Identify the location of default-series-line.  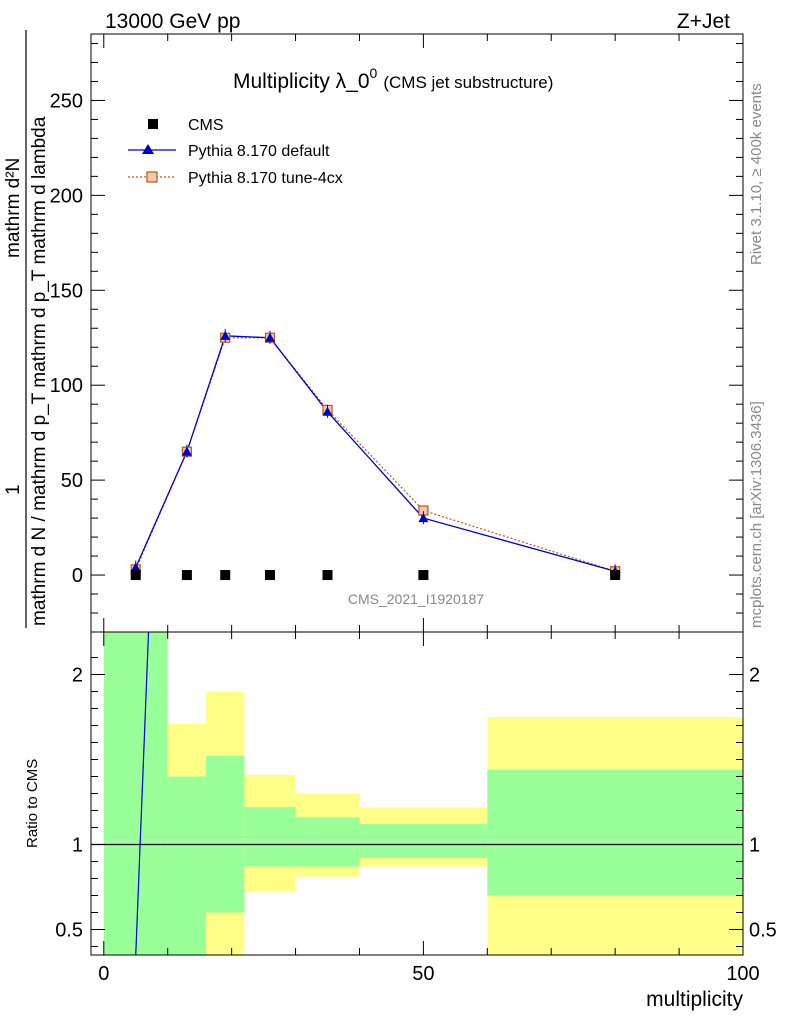
(375, 453).